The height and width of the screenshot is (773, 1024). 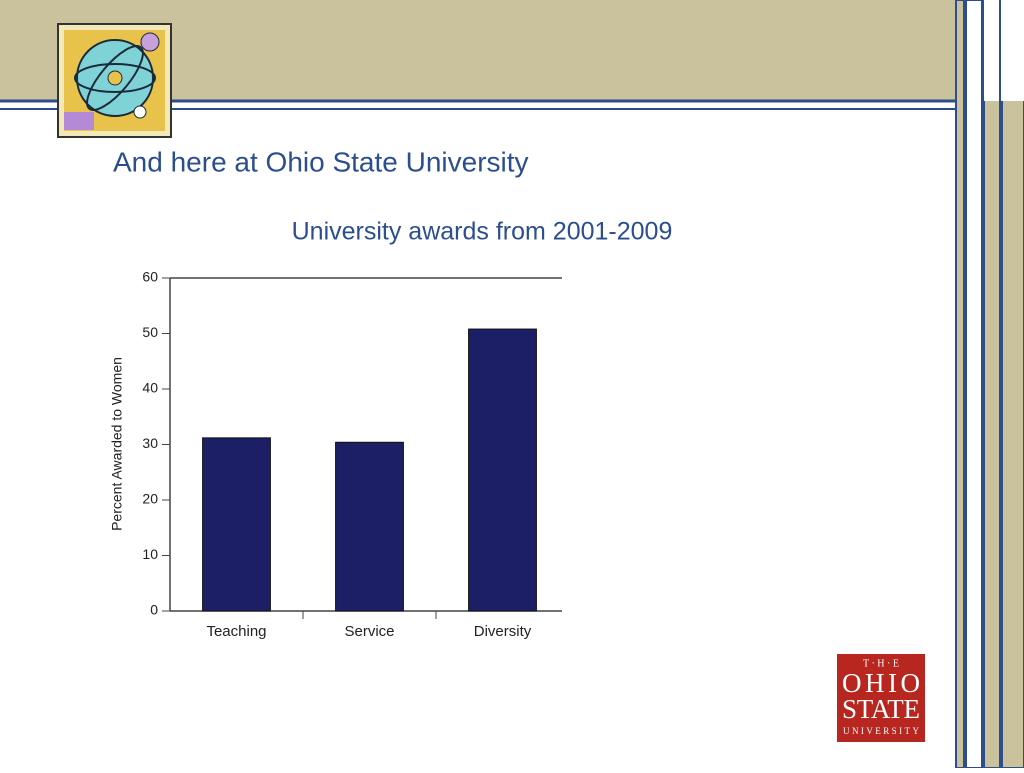 I want to click on slide-title: And here at Ohio State University, so click(x=321, y=161).